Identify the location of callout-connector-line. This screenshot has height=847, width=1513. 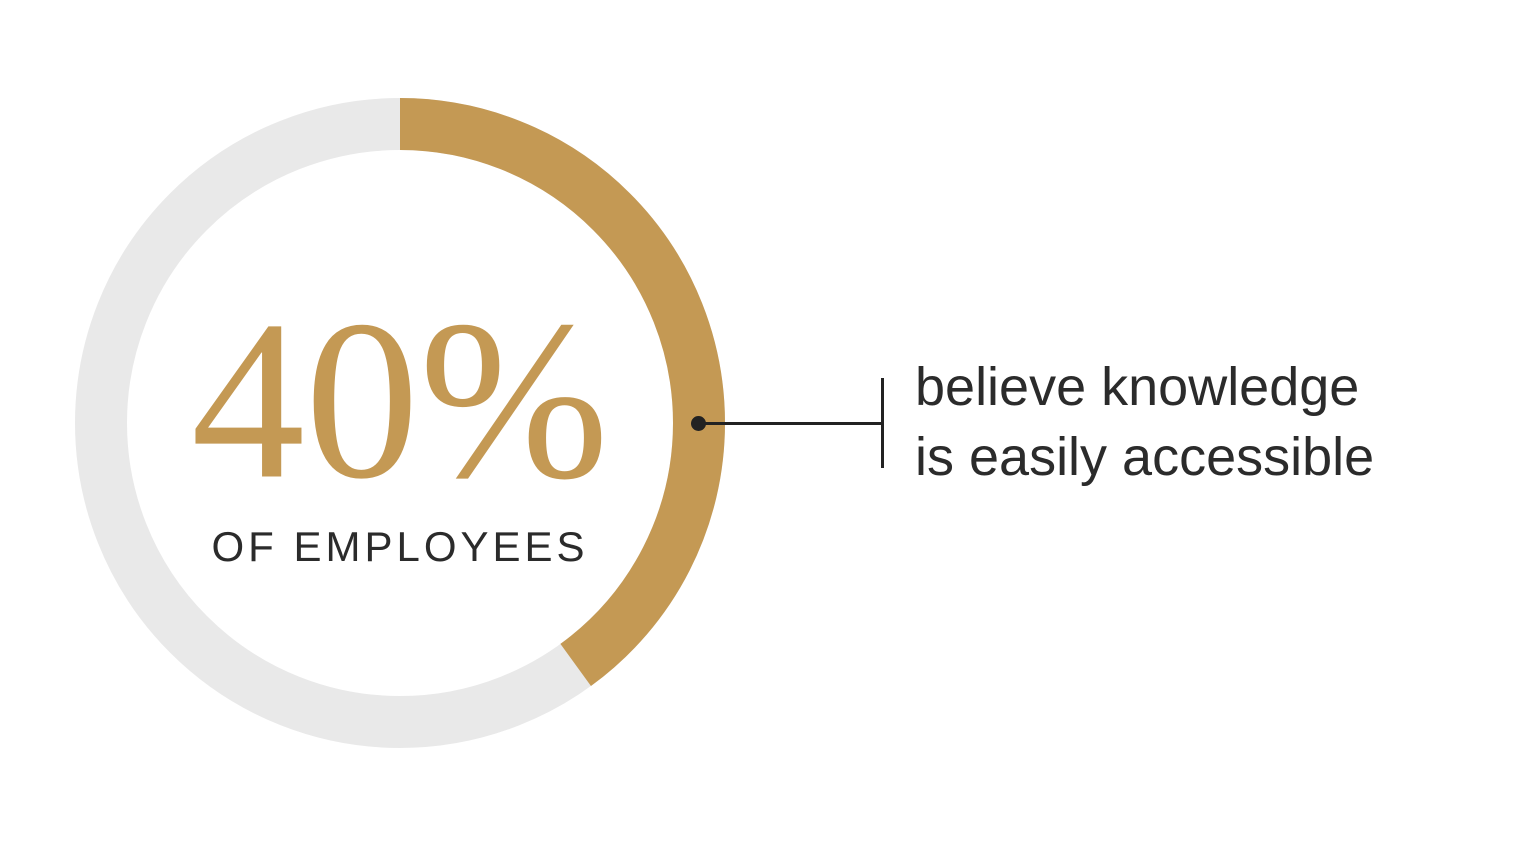
(791, 423).